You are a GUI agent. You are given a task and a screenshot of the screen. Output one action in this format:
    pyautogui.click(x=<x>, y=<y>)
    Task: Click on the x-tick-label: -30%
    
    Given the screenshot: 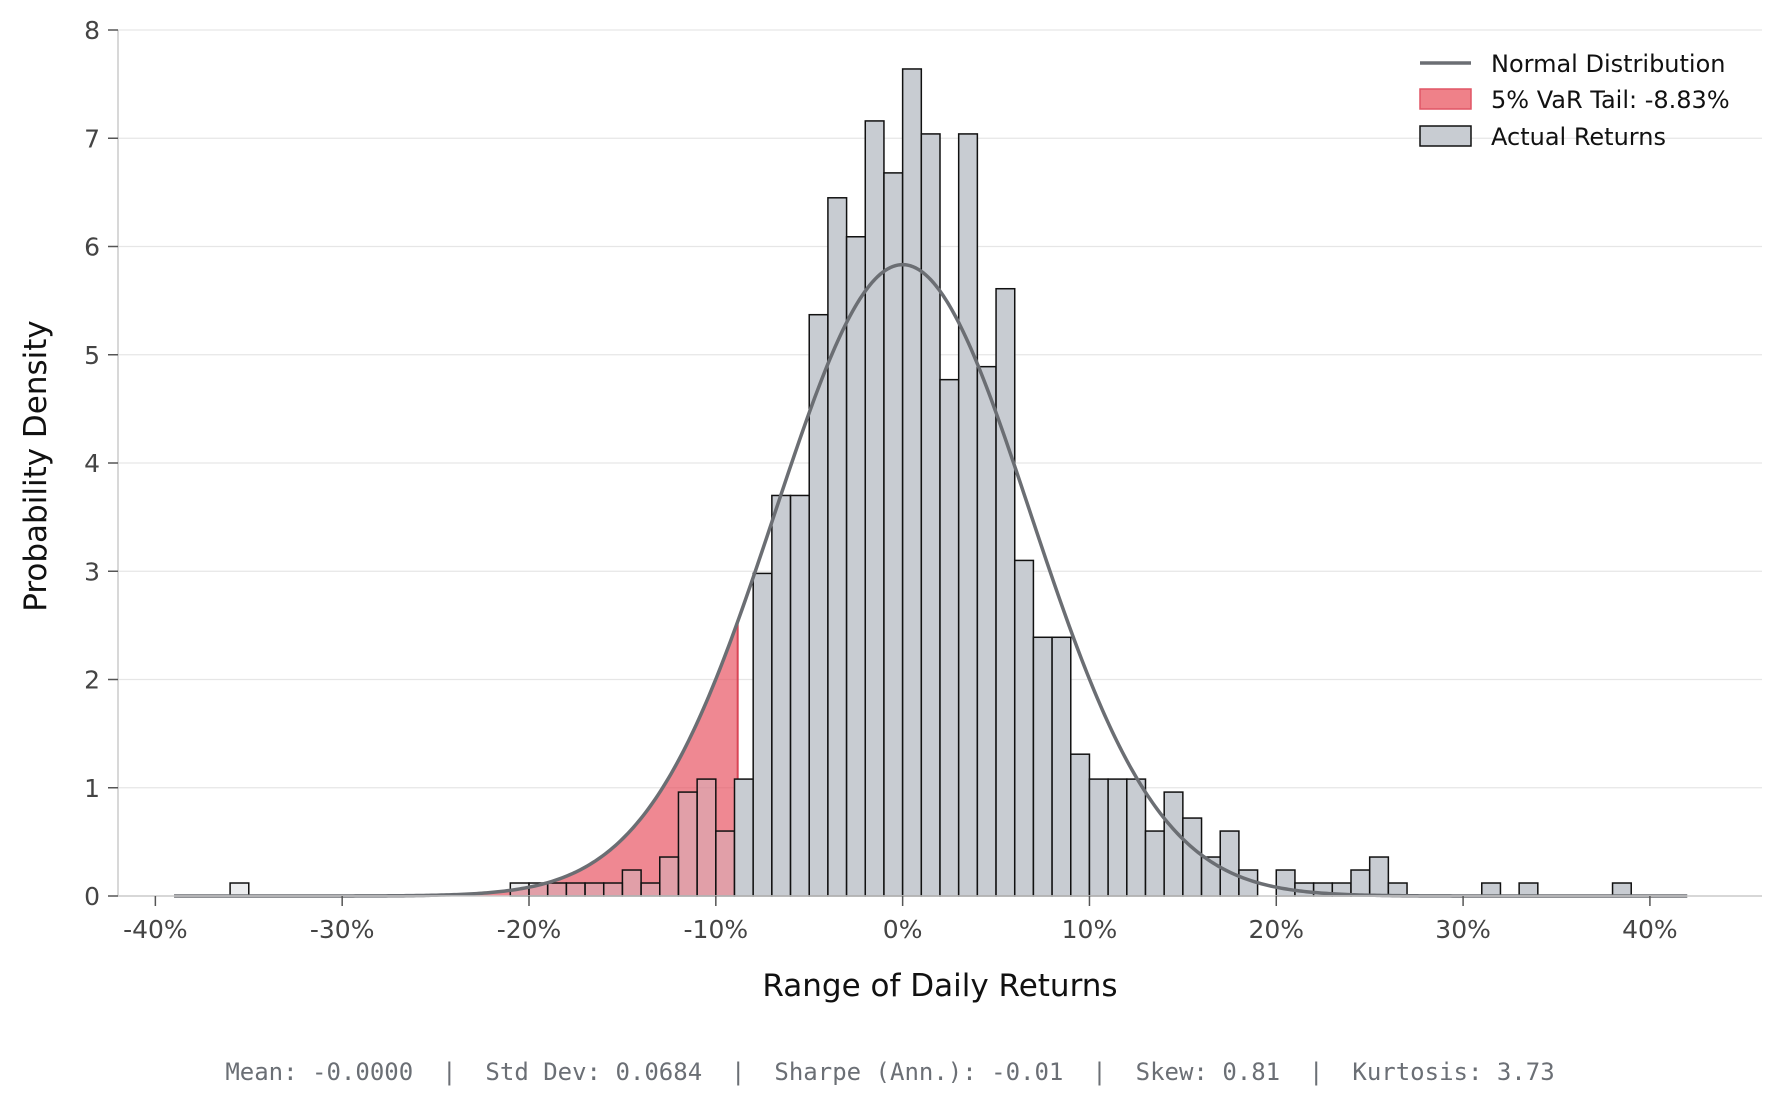 What is the action you would take?
    pyautogui.click(x=342, y=929)
    